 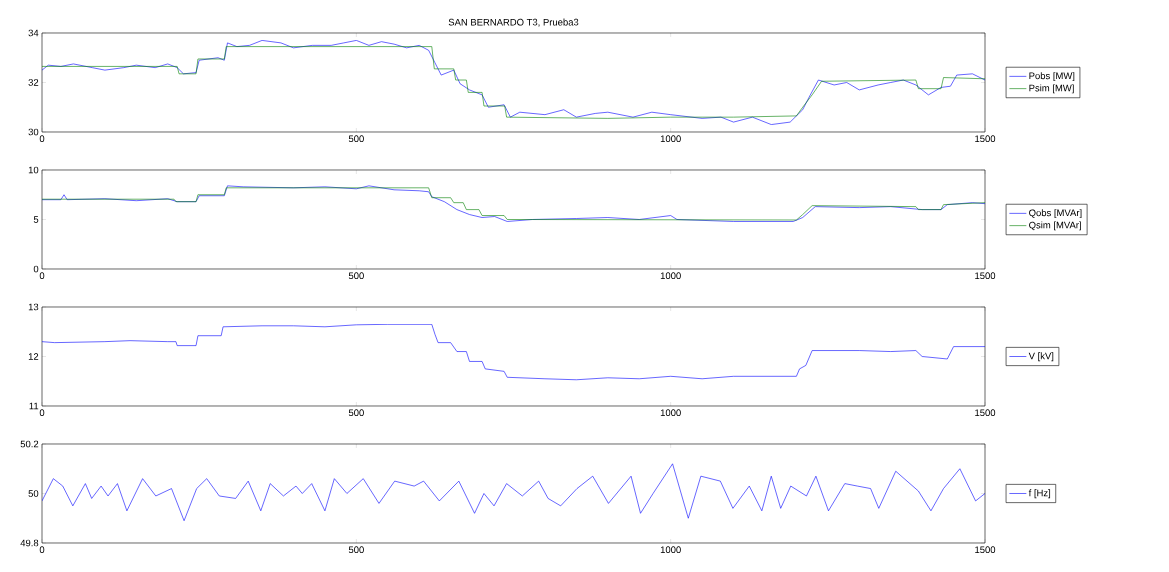 What do you see at coordinates (36, 269) in the screenshot?
I see `y-tick-label: 0` at bounding box center [36, 269].